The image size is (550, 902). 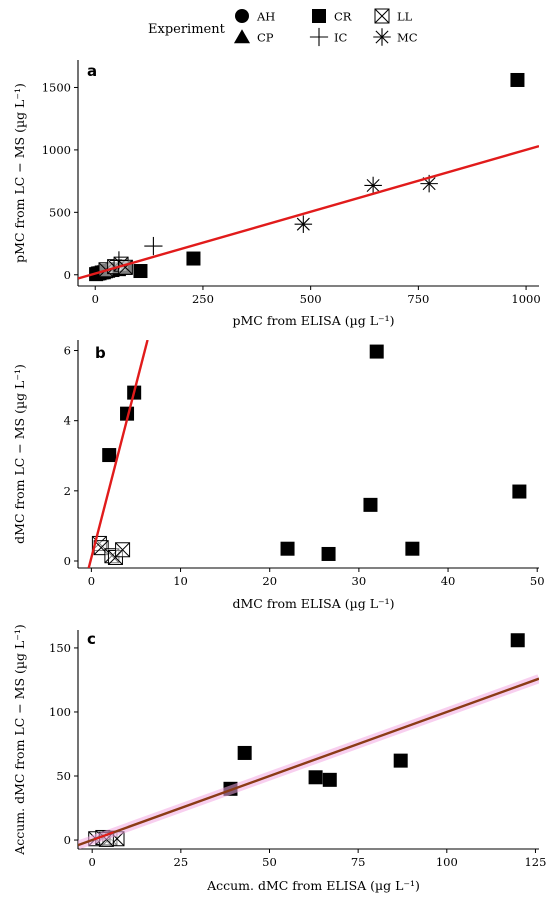 I want to click on x-tick-label: 250, so click(x=203, y=299).